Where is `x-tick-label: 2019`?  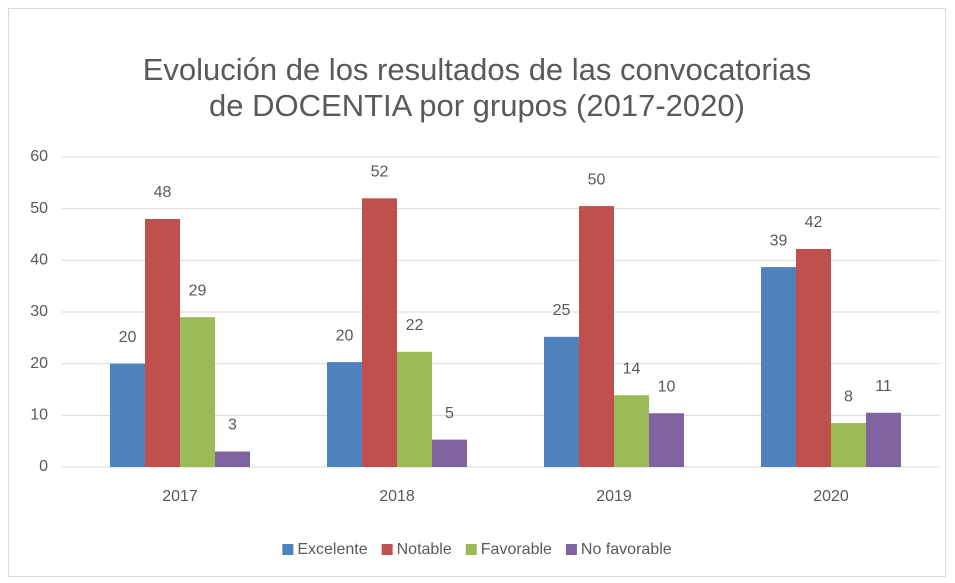 x-tick-label: 2019 is located at coordinates (614, 496).